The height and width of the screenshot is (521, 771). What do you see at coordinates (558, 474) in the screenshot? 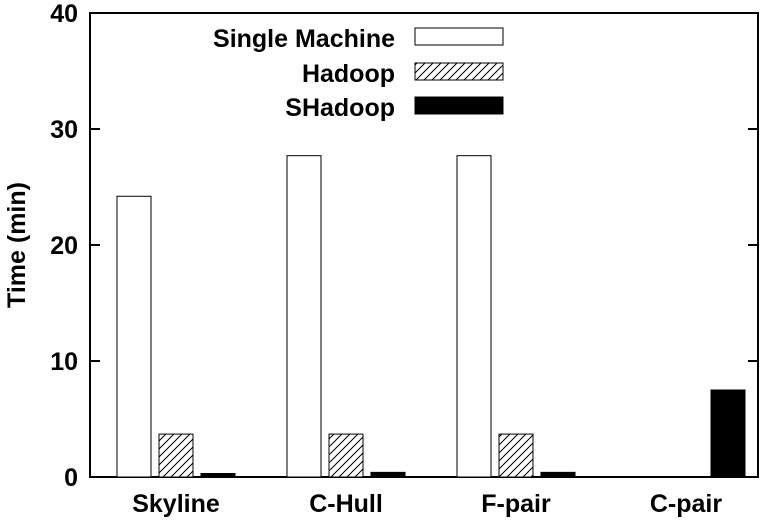
I see `bar-shadoop-f-pair` at bounding box center [558, 474].